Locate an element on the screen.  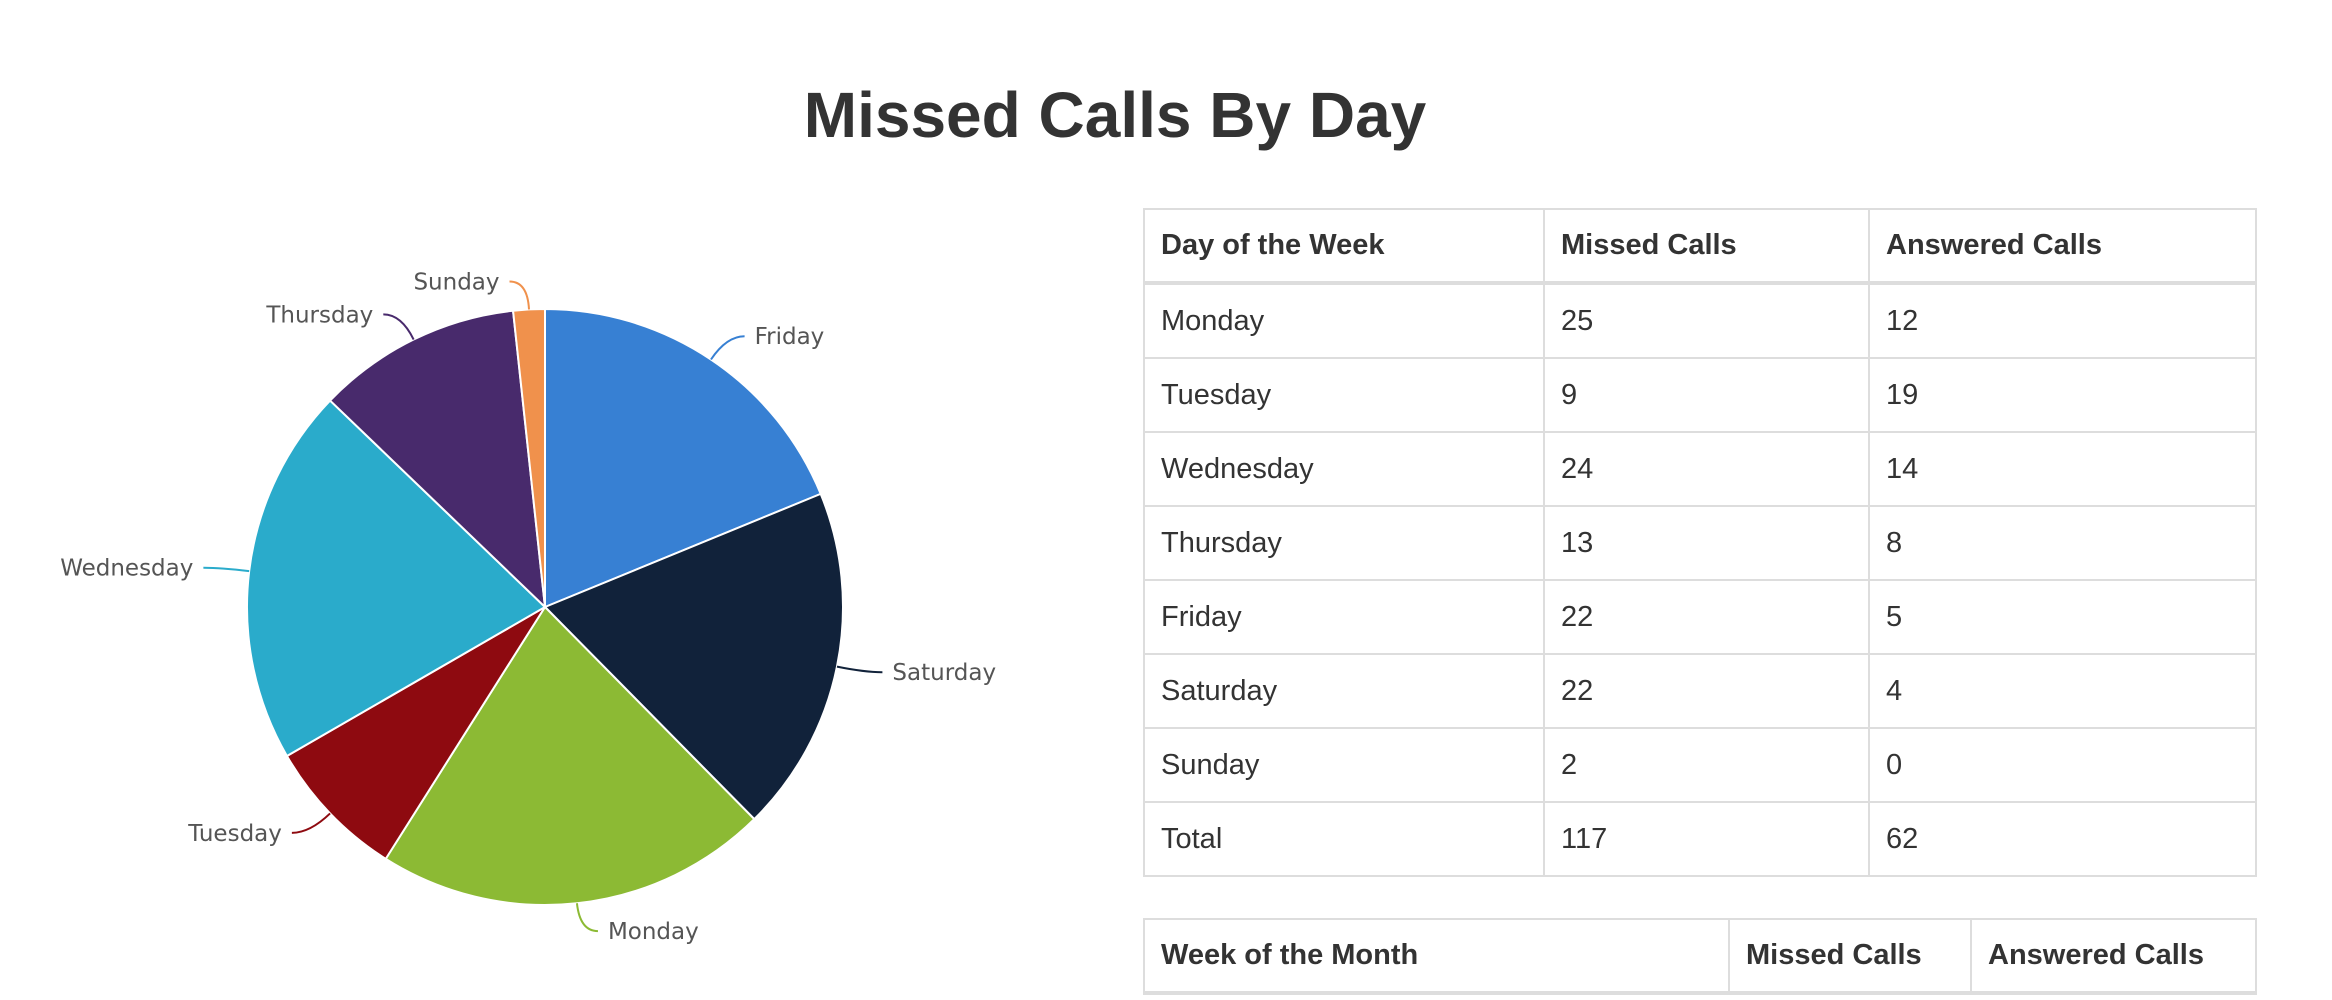
table-row: Thursday 13 8 is located at coordinates (1700, 543).